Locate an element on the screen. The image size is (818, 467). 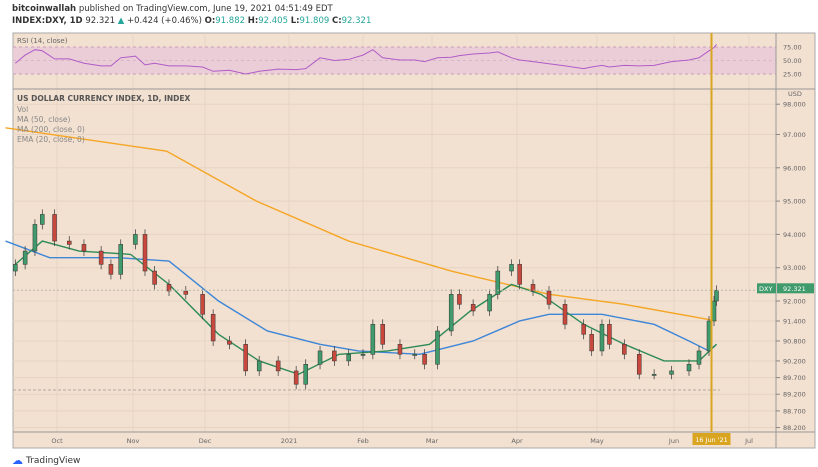
price-tick-label: 92.000 is located at coordinates (794, 302).